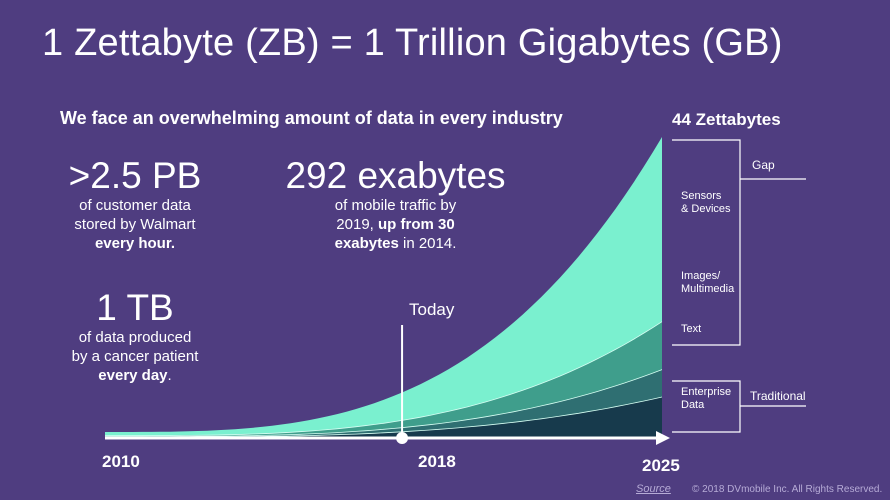 This screenshot has height=500, width=890. I want to click on stat-walmart-line1: of customer data, so click(135, 205).